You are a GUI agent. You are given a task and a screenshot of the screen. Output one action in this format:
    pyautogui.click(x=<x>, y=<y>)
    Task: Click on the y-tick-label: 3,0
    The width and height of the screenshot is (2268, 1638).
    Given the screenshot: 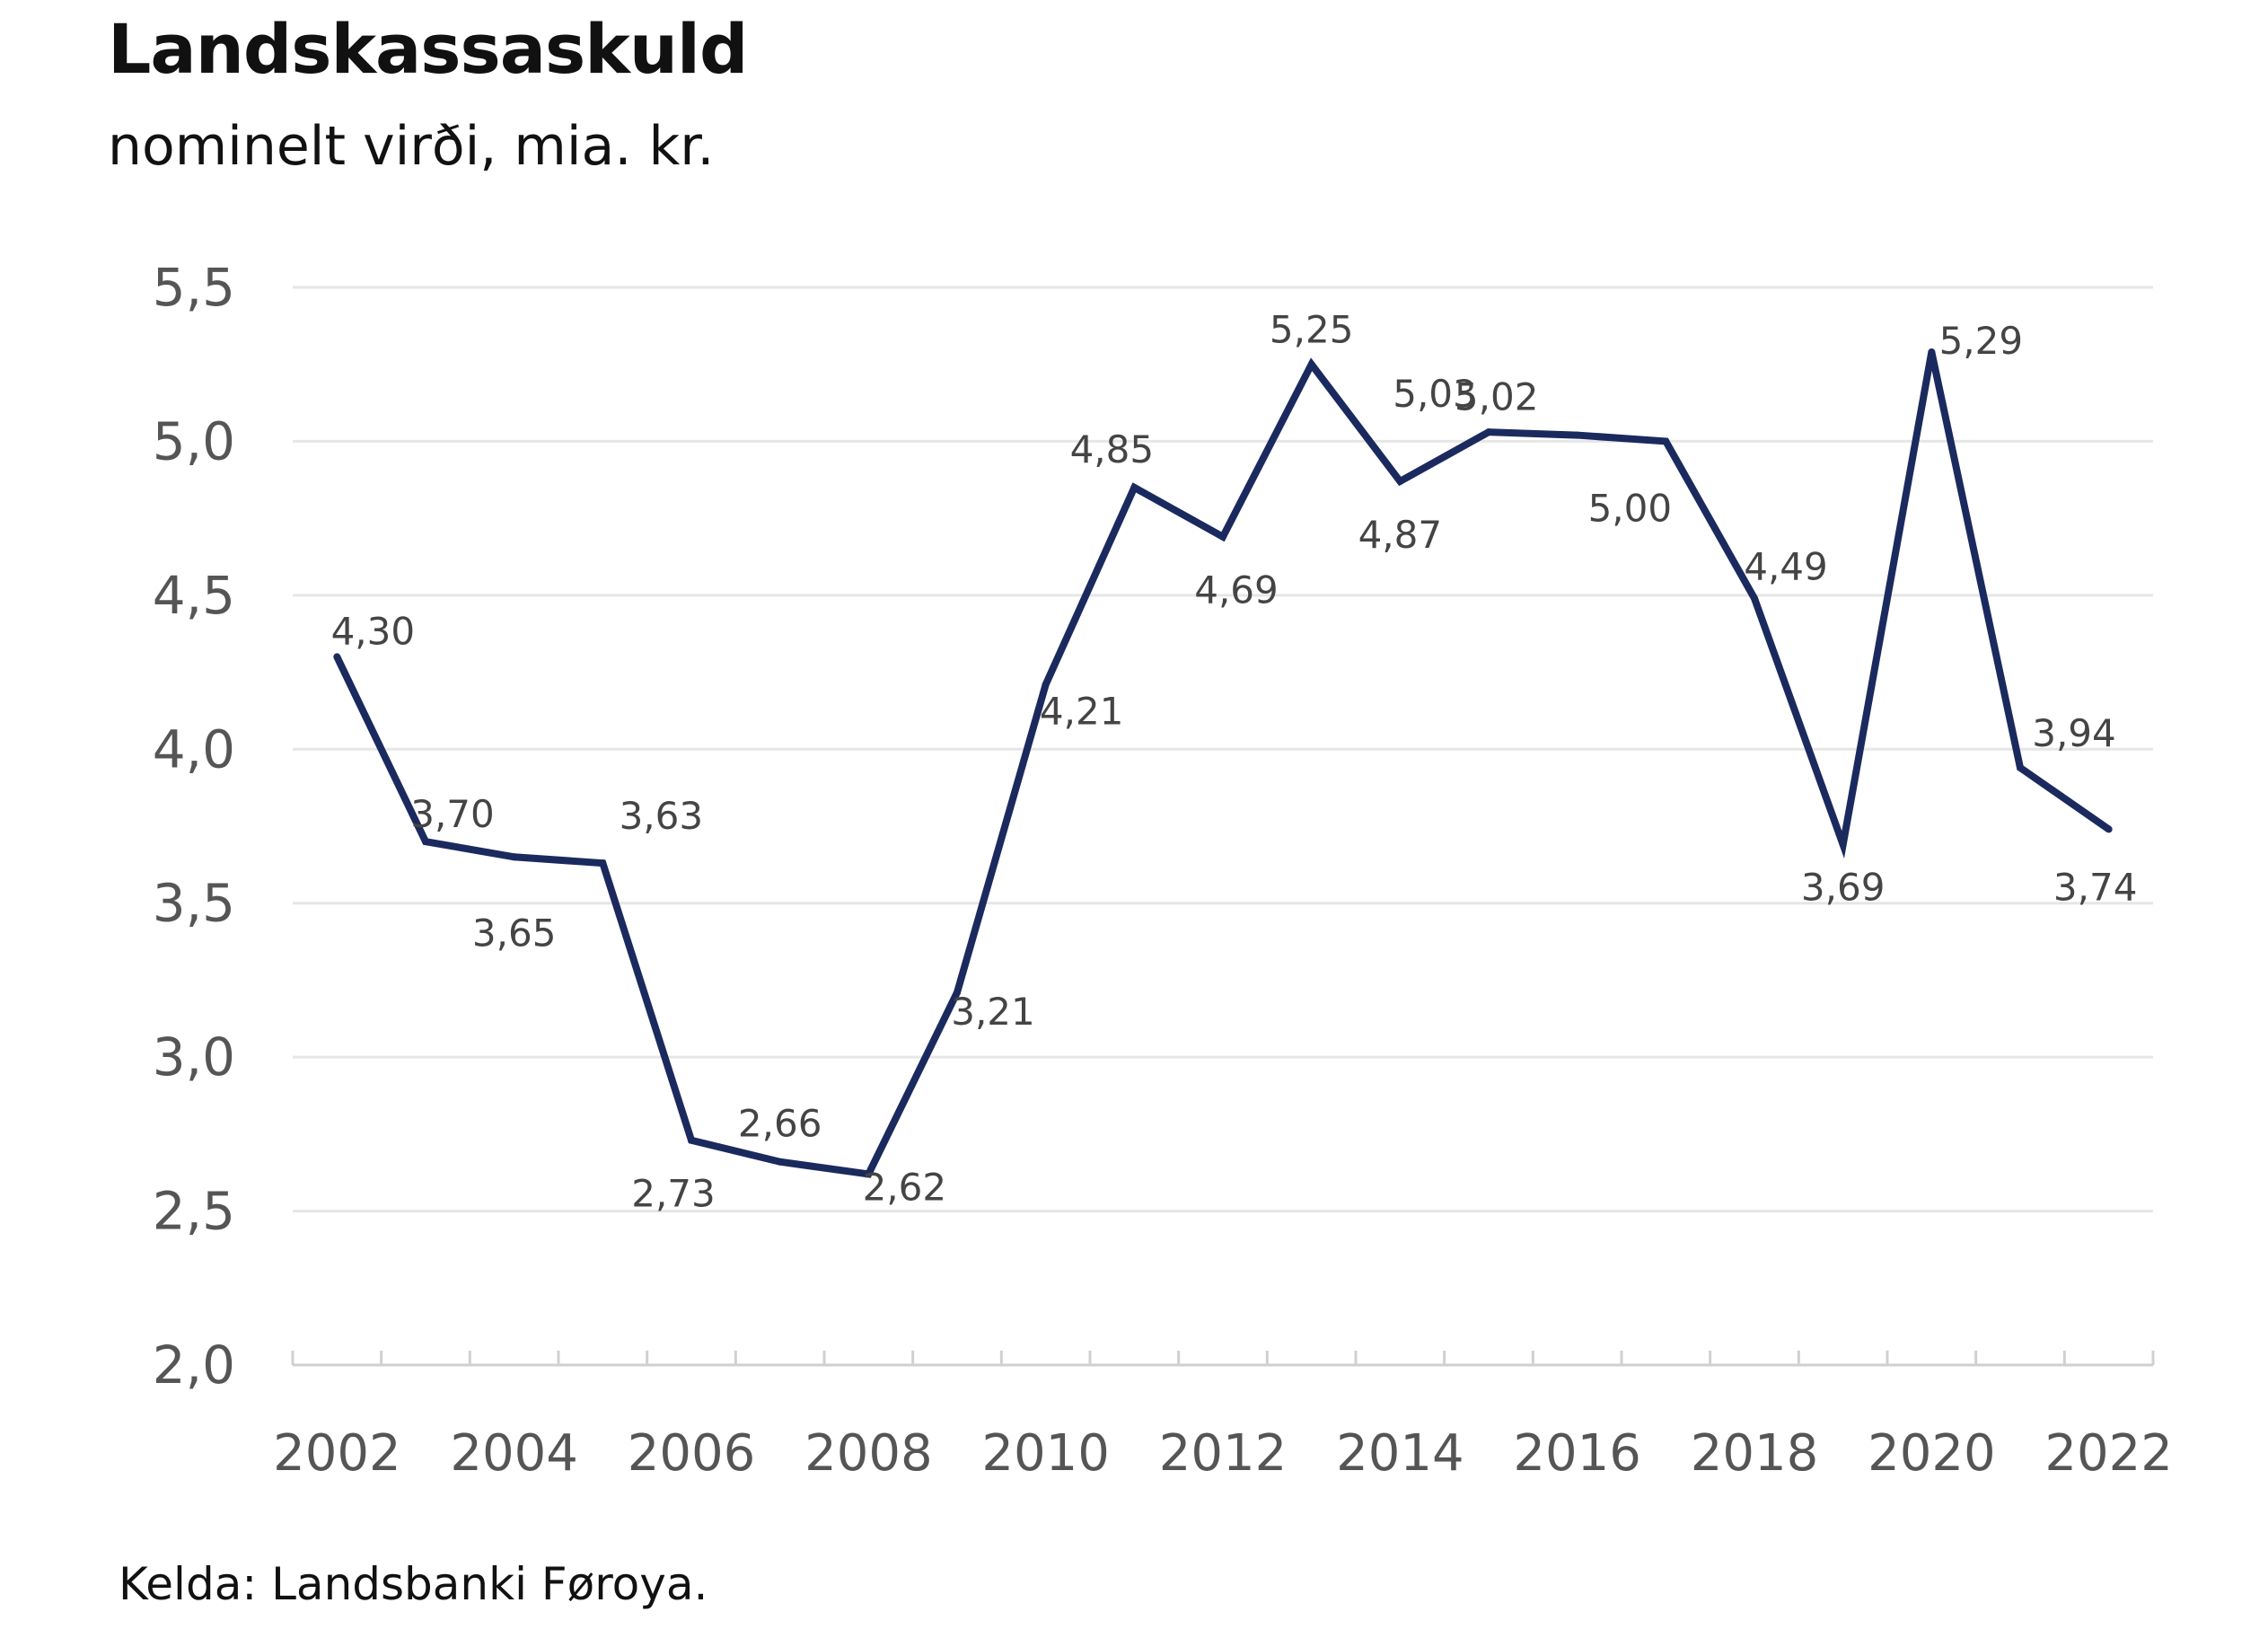 What is the action you would take?
    pyautogui.click(x=194, y=1057)
    